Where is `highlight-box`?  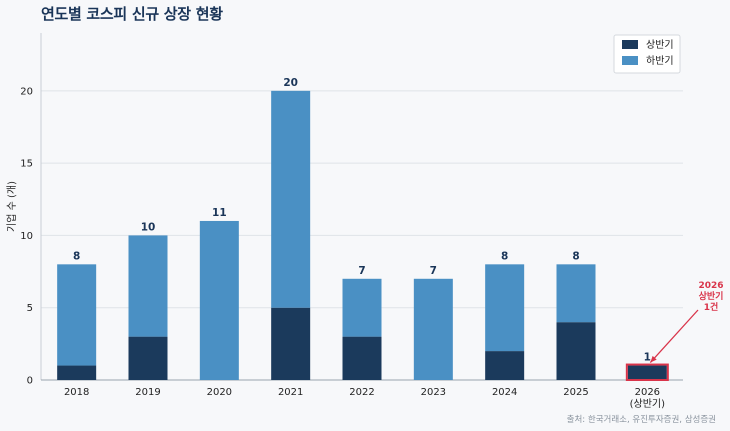 highlight-box is located at coordinates (647, 372).